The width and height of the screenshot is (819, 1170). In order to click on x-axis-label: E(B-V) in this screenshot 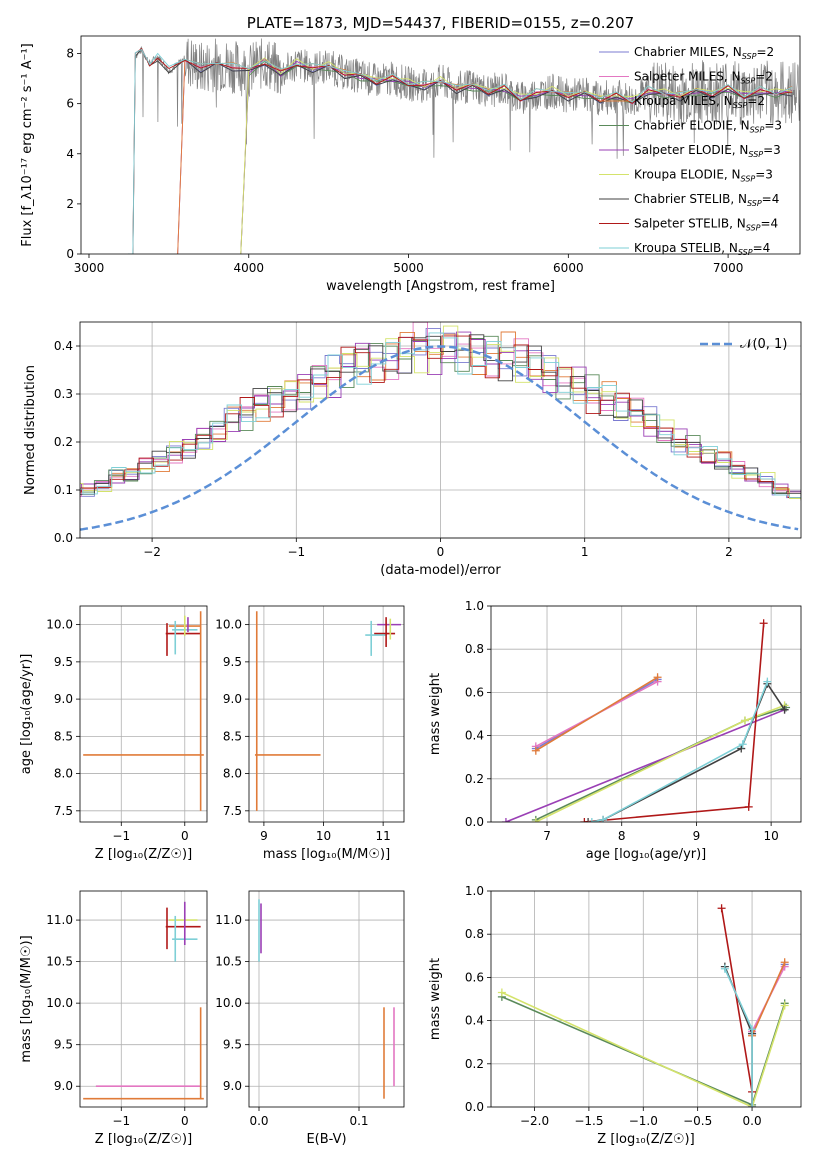, I will do `click(326, 1139)`.